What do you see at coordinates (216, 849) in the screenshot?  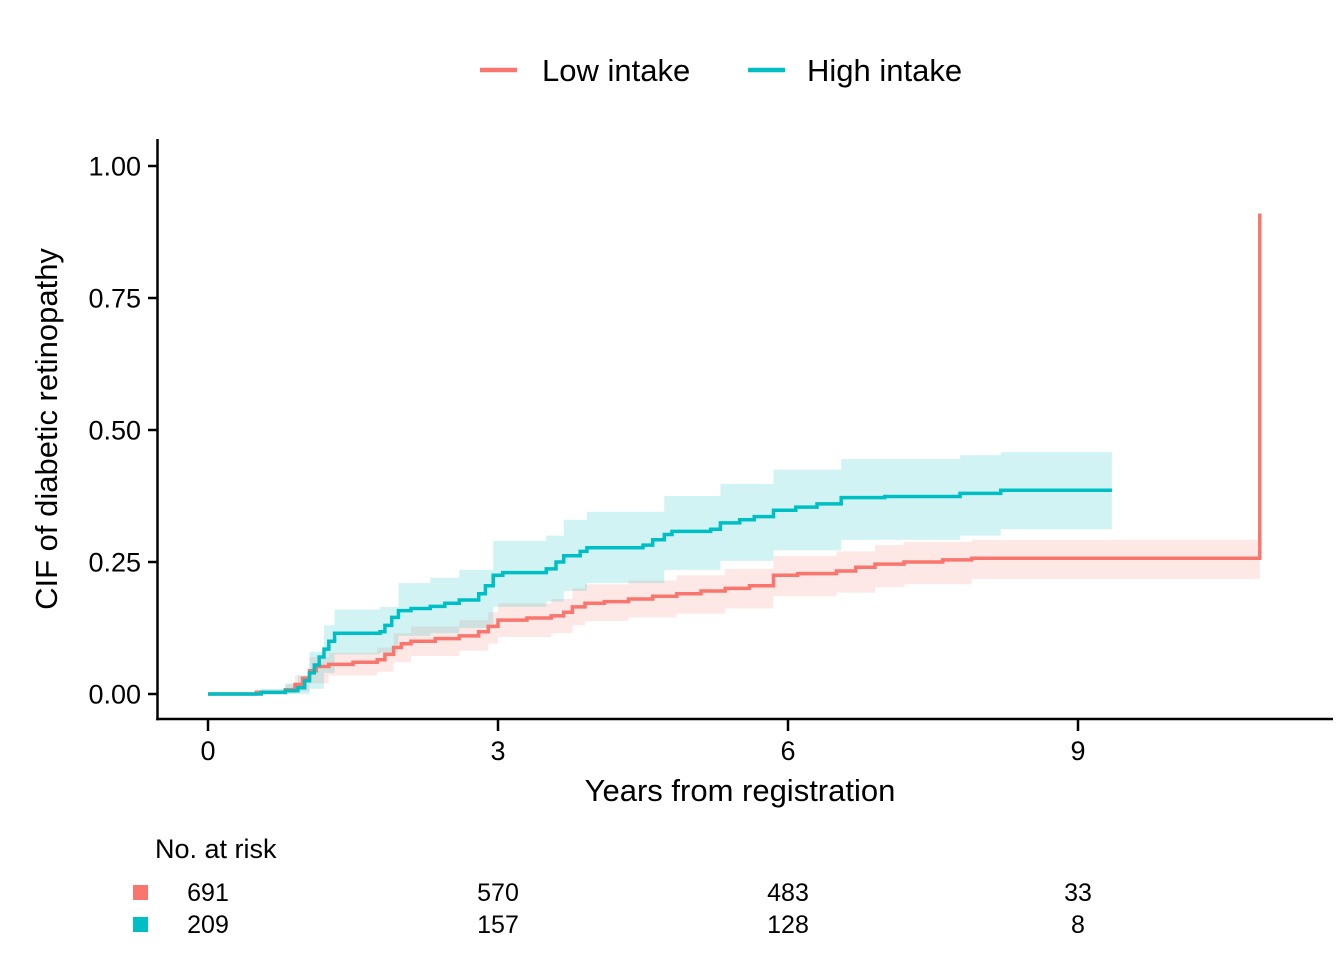 I see `risk-table-title: No. at risk` at bounding box center [216, 849].